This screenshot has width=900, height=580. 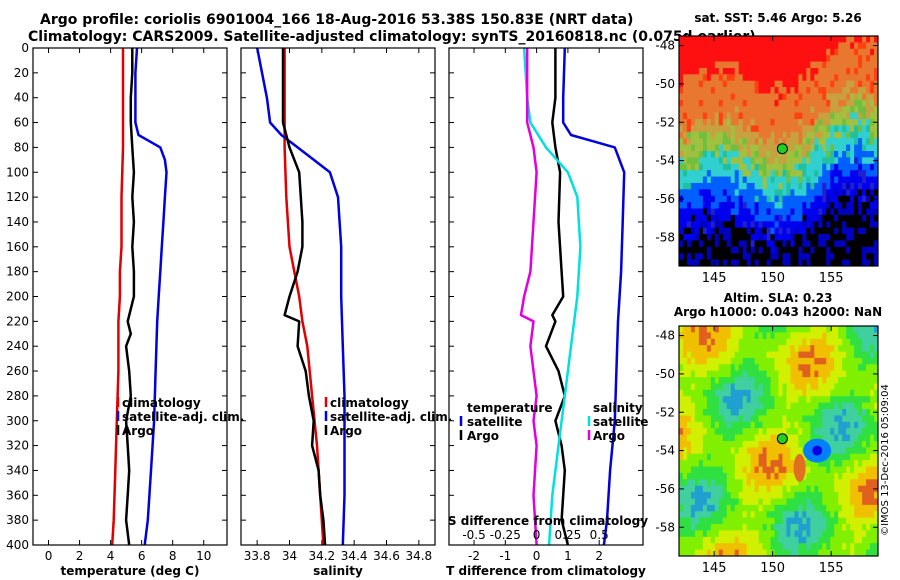 What do you see at coordinates (300, 296) in the screenshot?
I see `series-satellite-adj-clim-` at bounding box center [300, 296].